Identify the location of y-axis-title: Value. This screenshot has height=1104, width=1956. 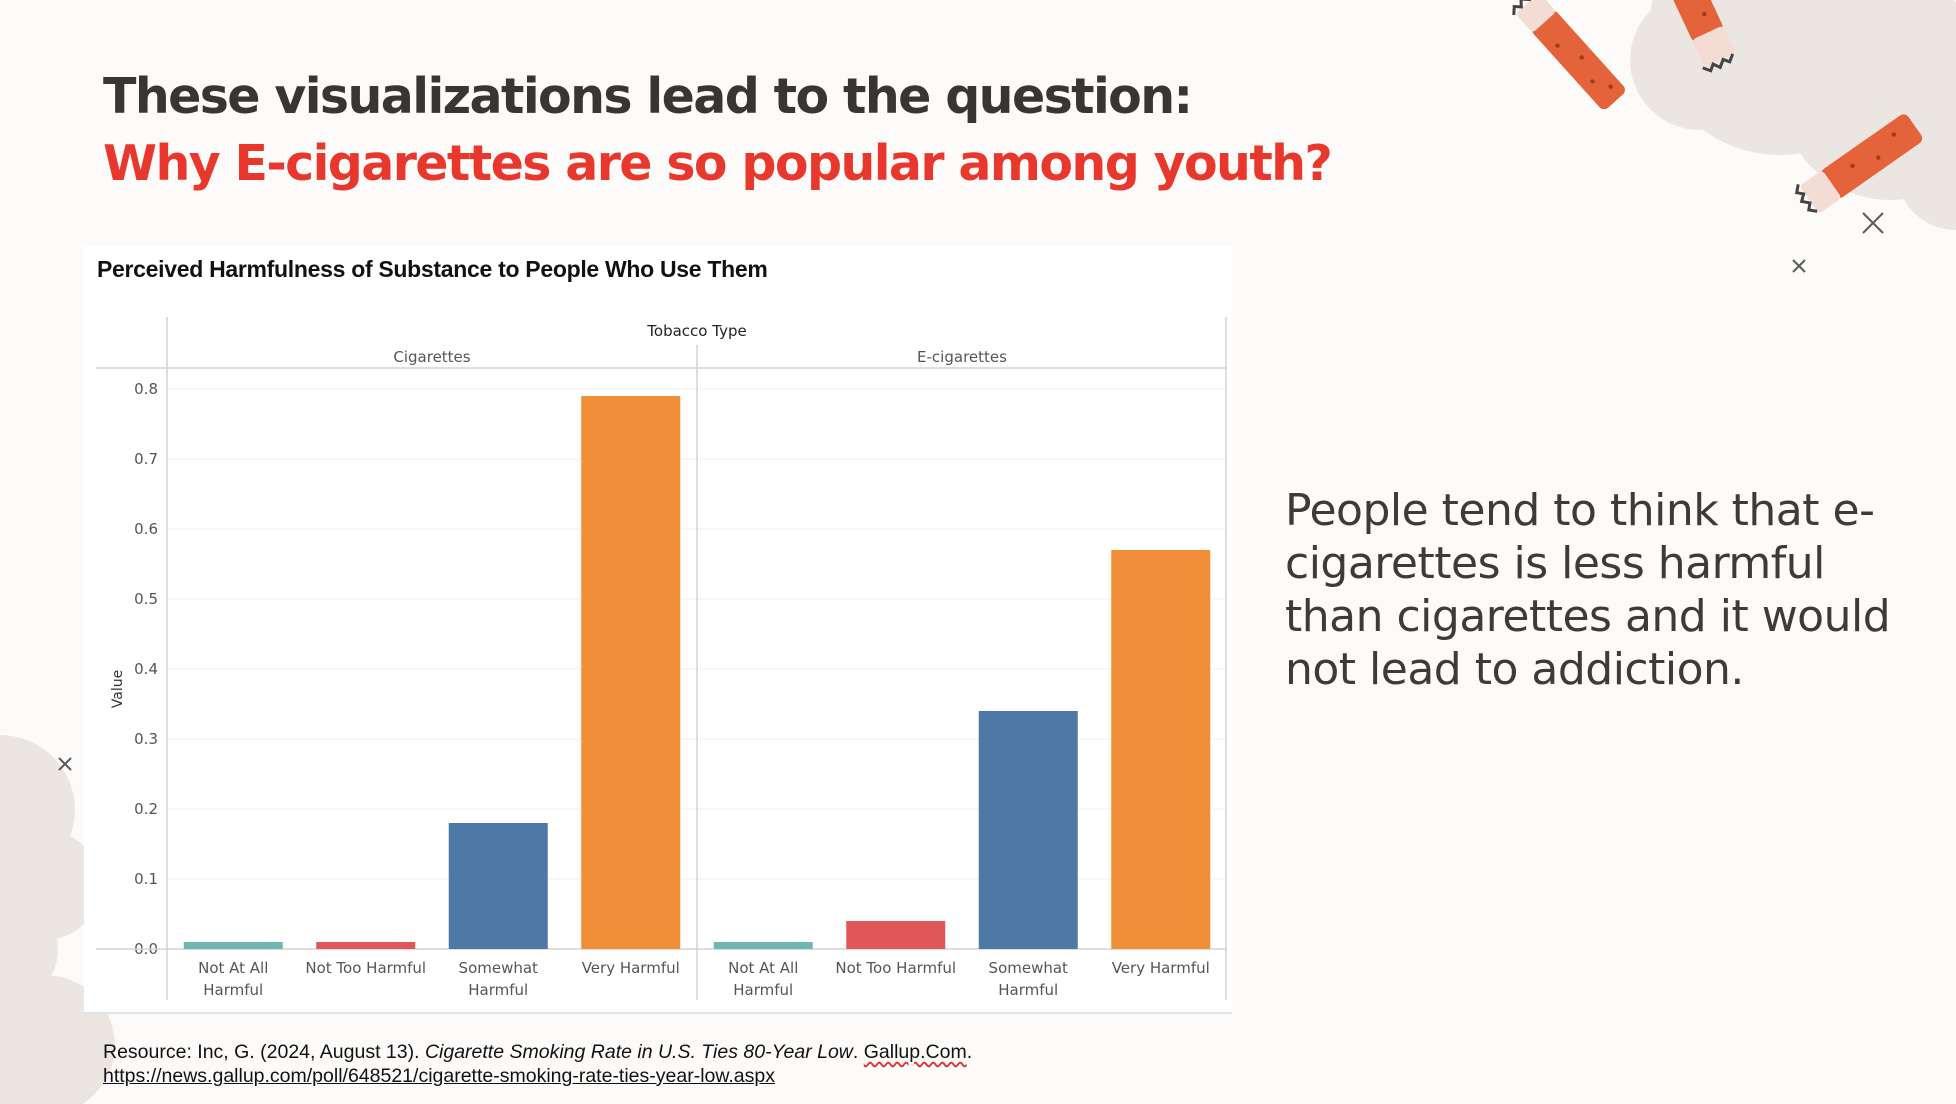
(118, 689).